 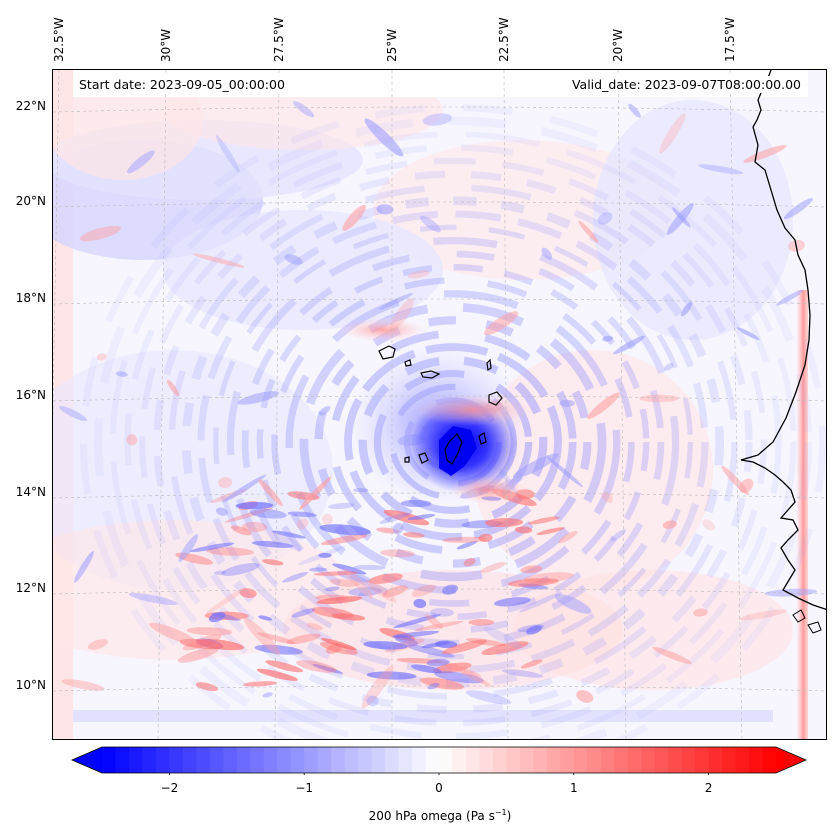 I want to click on island-bijagos, so click(x=799, y=616).